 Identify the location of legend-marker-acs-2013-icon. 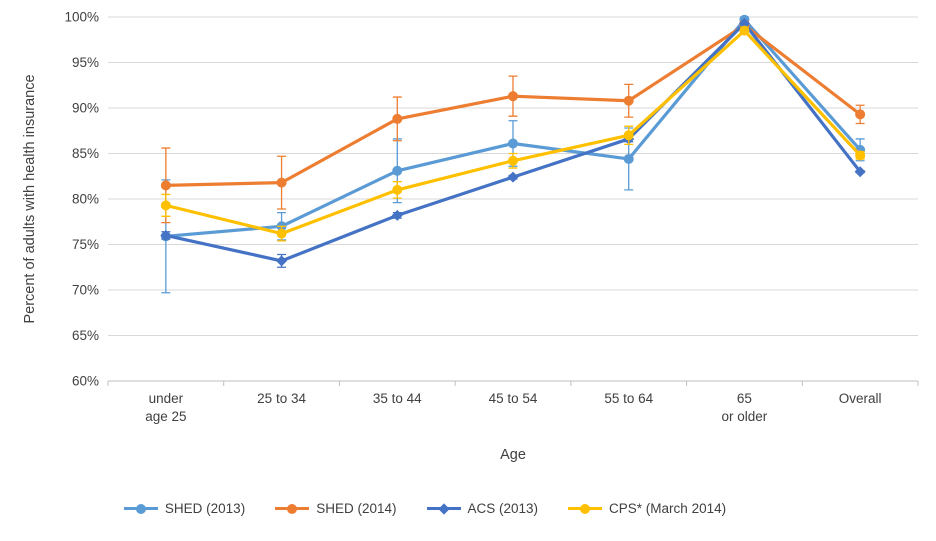
(443, 508).